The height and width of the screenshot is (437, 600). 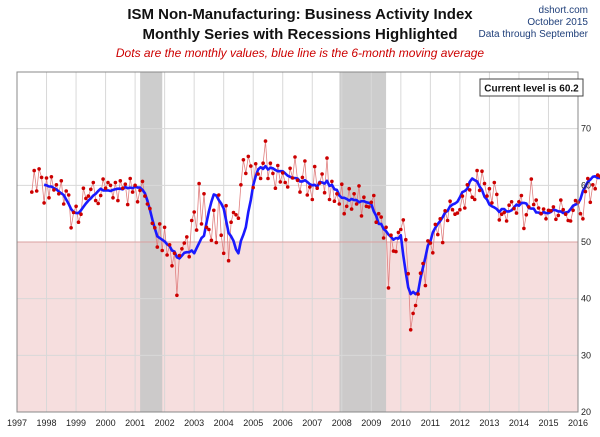 What do you see at coordinates (283, 423) in the screenshot?
I see `x-tick-label: 2006` at bounding box center [283, 423].